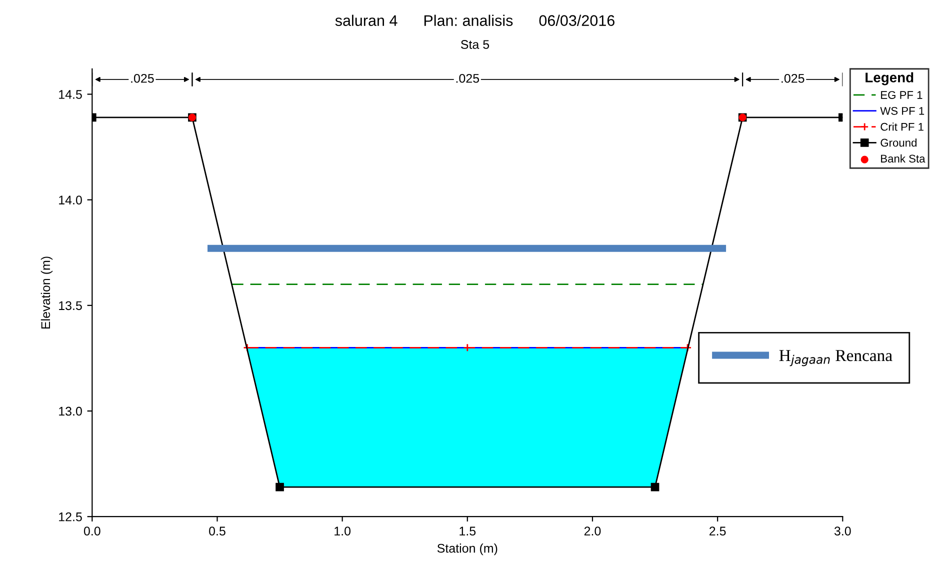  What do you see at coordinates (902, 126) in the screenshot?
I see `legend-label: Crit PF 1` at bounding box center [902, 126].